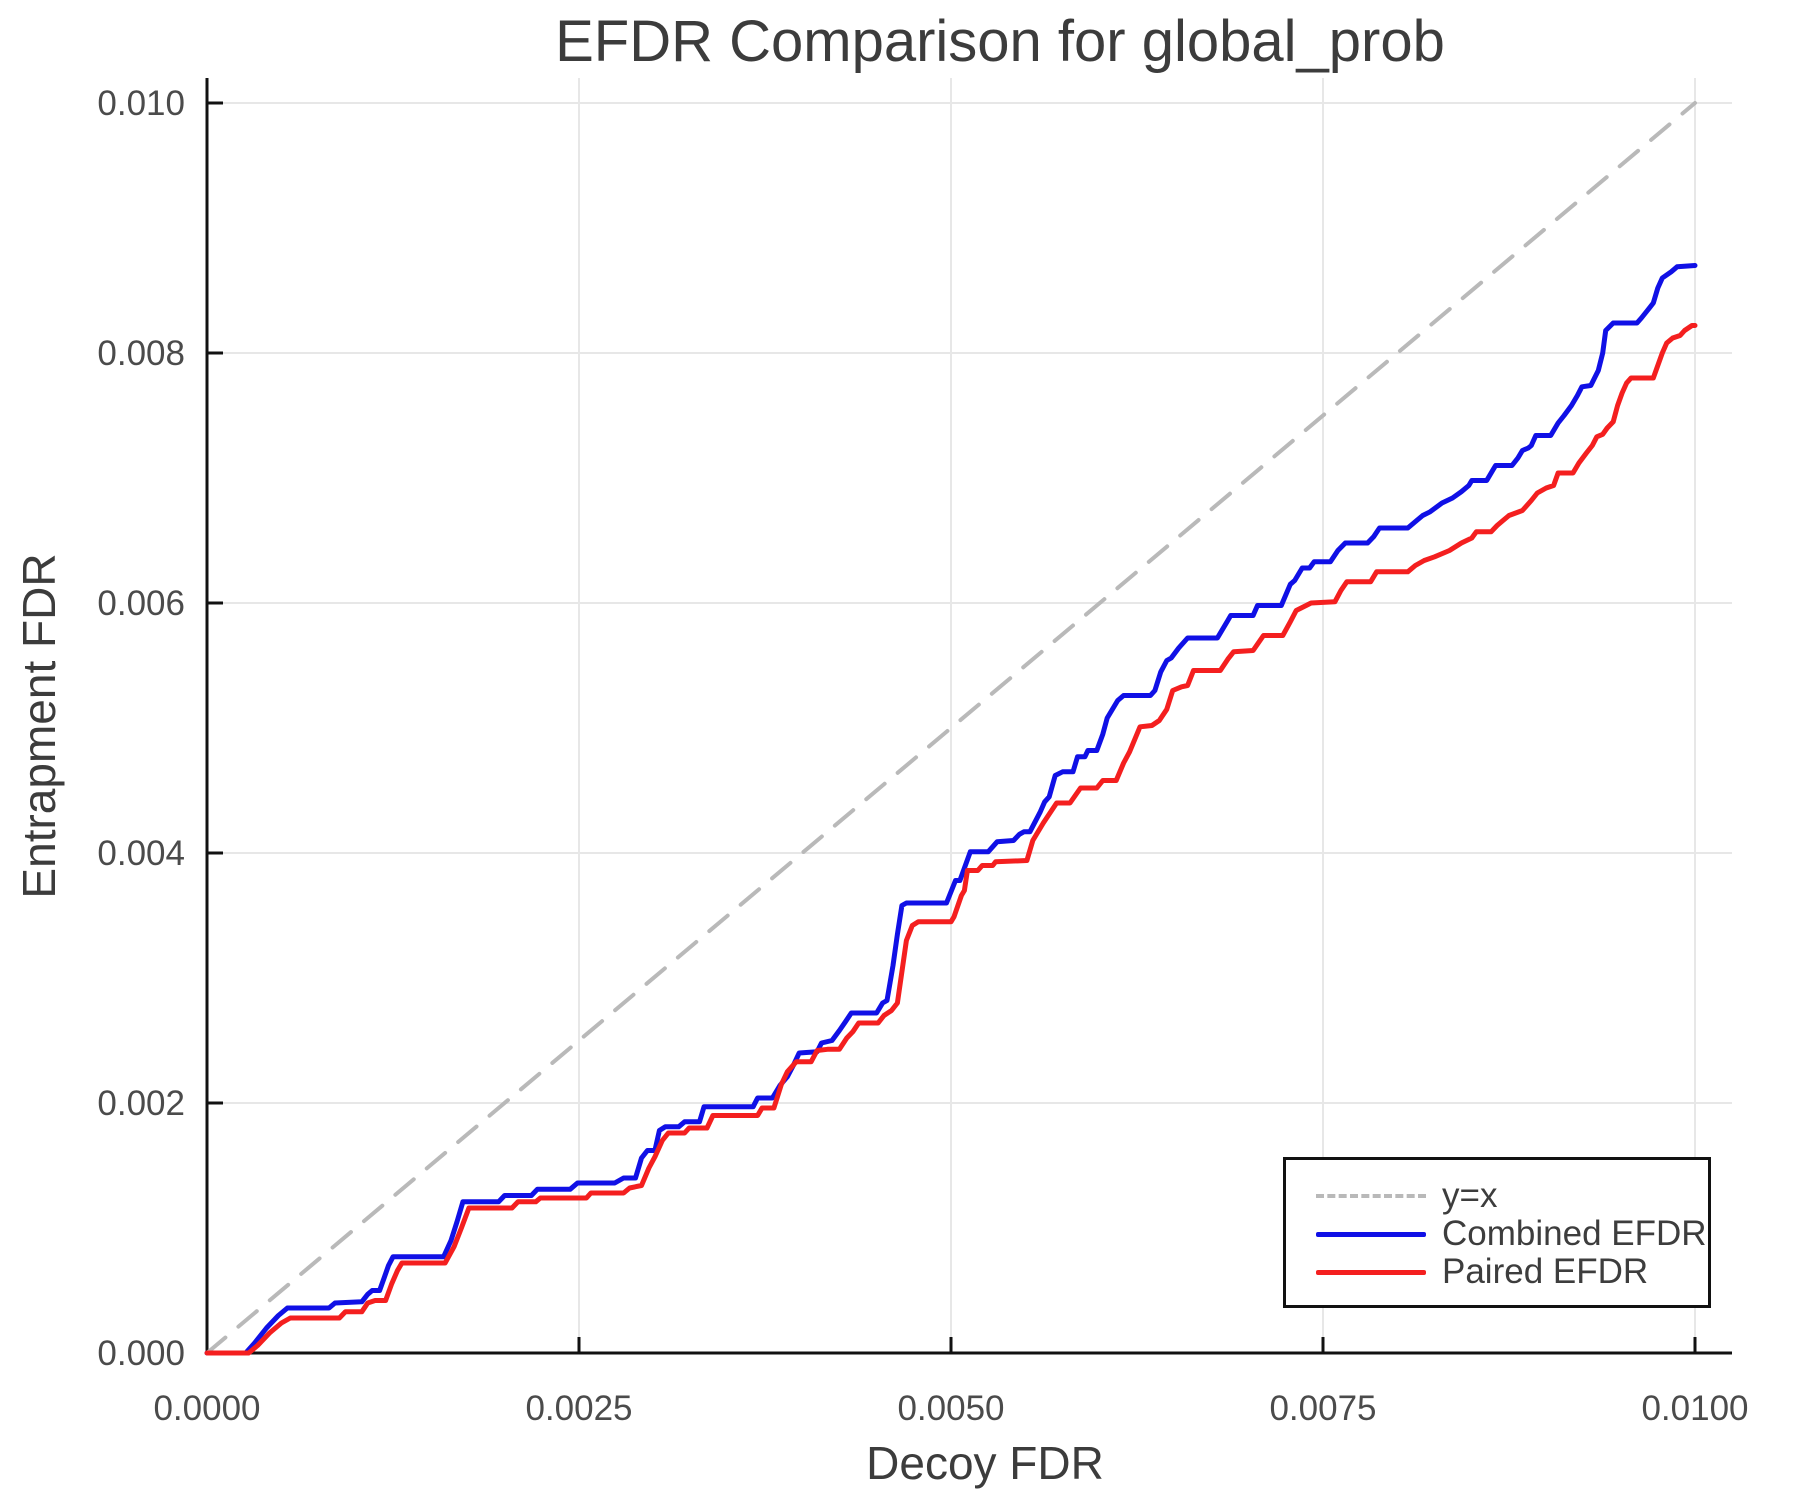 The width and height of the screenshot is (1800, 1500). What do you see at coordinates (1545, 1271) in the screenshot?
I see `legend-label-paired-efdr: Paired EFDR` at bounding box center [1545, 1271].